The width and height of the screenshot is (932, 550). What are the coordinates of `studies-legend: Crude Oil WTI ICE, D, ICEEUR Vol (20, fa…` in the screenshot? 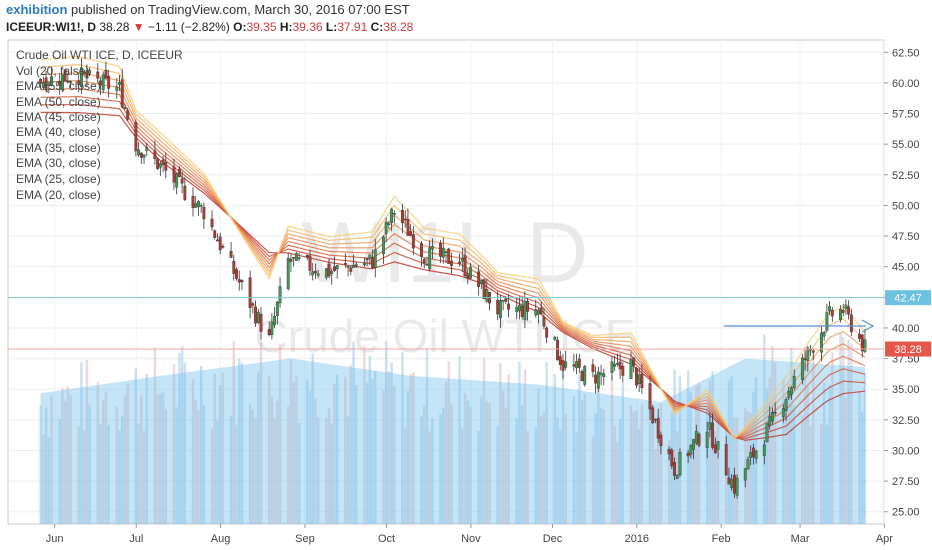 It's located at (99, 125).